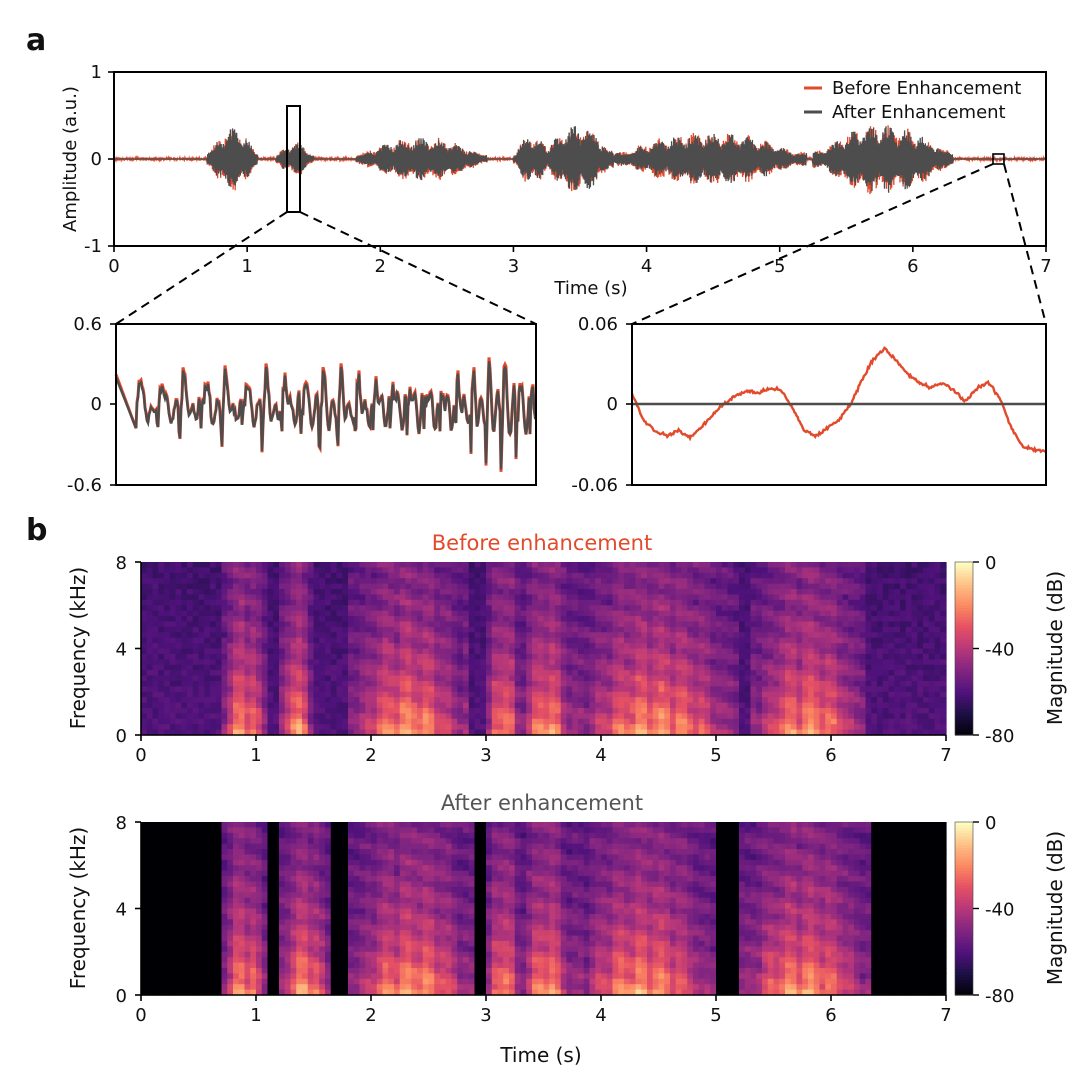  I want to click on spectrogram-y-tick-label: 4, so click(121, 650).